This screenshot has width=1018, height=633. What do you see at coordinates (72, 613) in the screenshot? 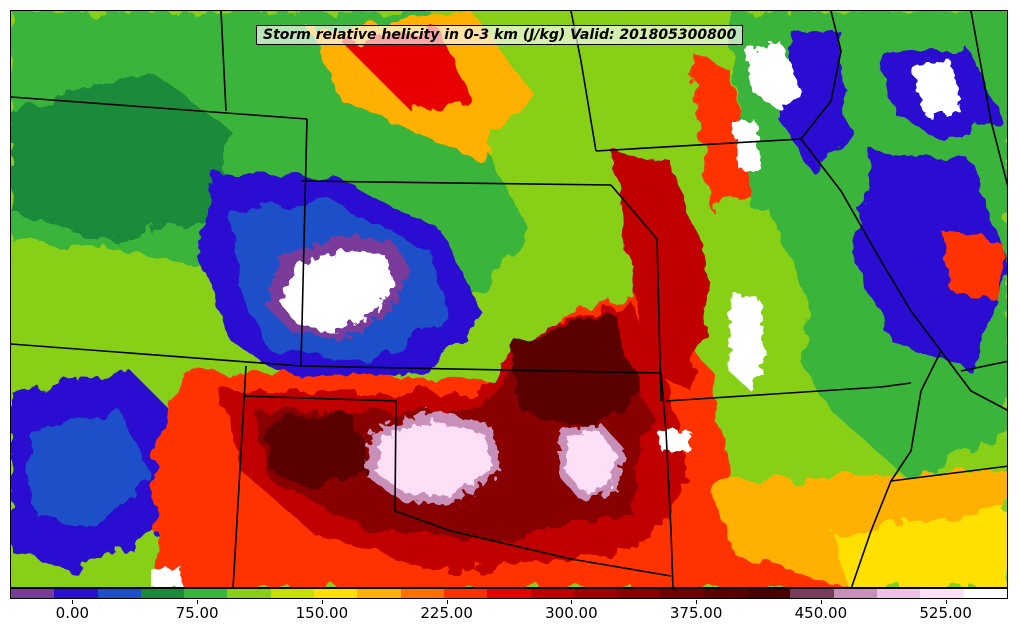
I see `colorbar-tick-label: 0.00` at bounding box center [72, 613].